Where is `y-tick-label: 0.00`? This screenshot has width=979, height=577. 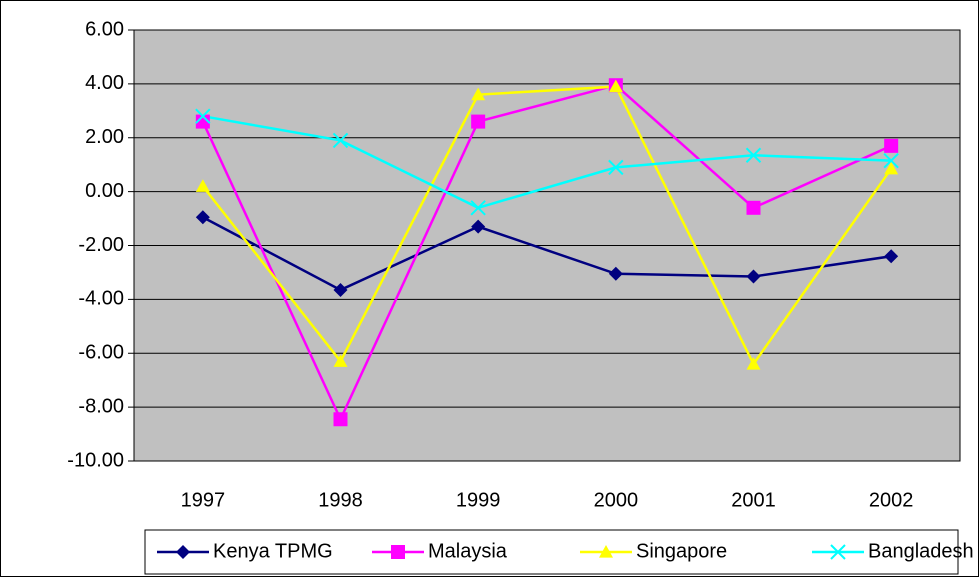
y-tick-label: 0.00 is located at coordinates (104, 191).